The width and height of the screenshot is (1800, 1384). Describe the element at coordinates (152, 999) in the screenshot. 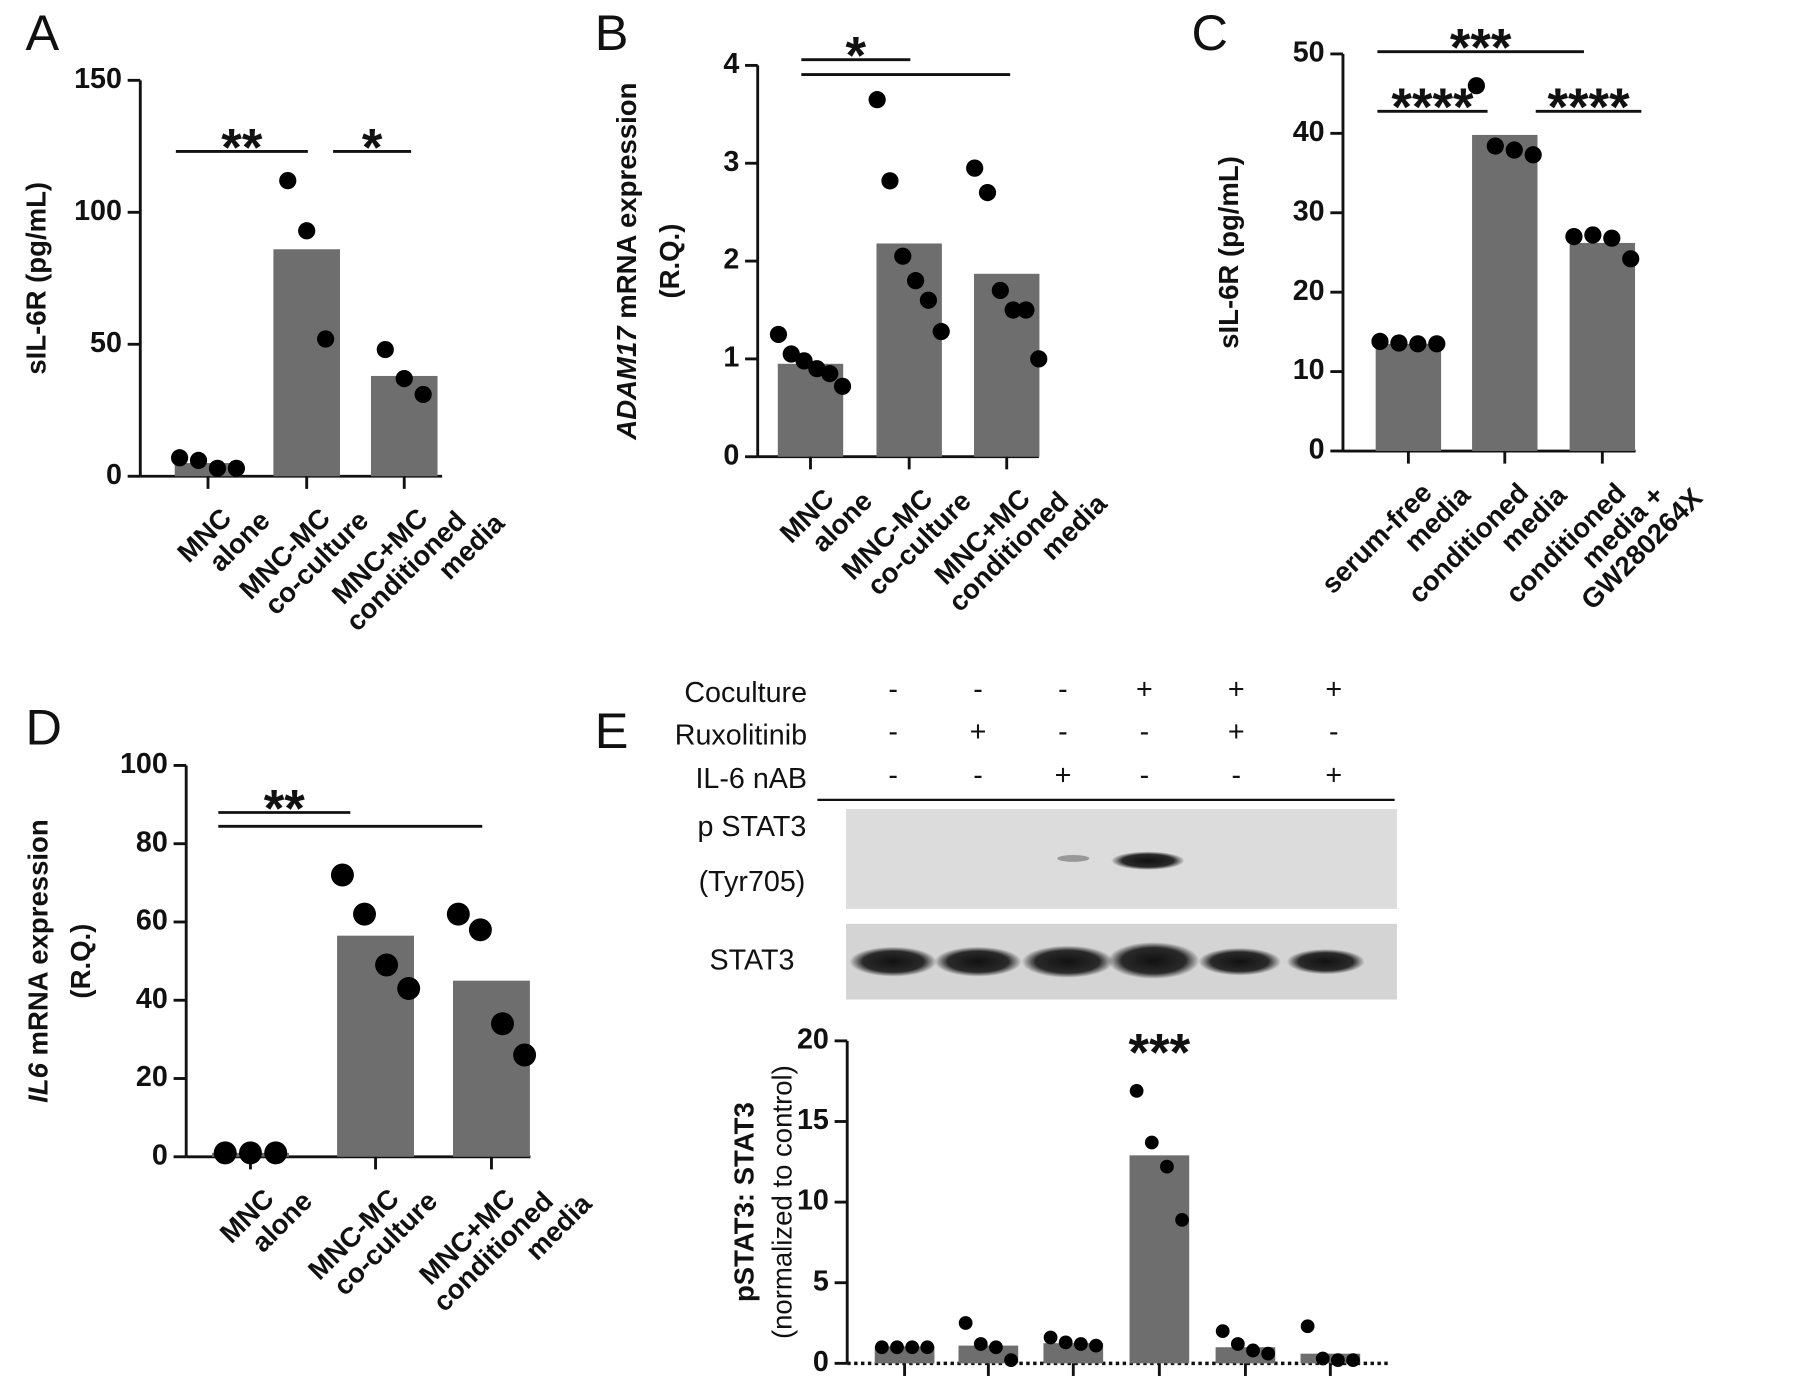

I see `y-tick-label: 40` at that location.